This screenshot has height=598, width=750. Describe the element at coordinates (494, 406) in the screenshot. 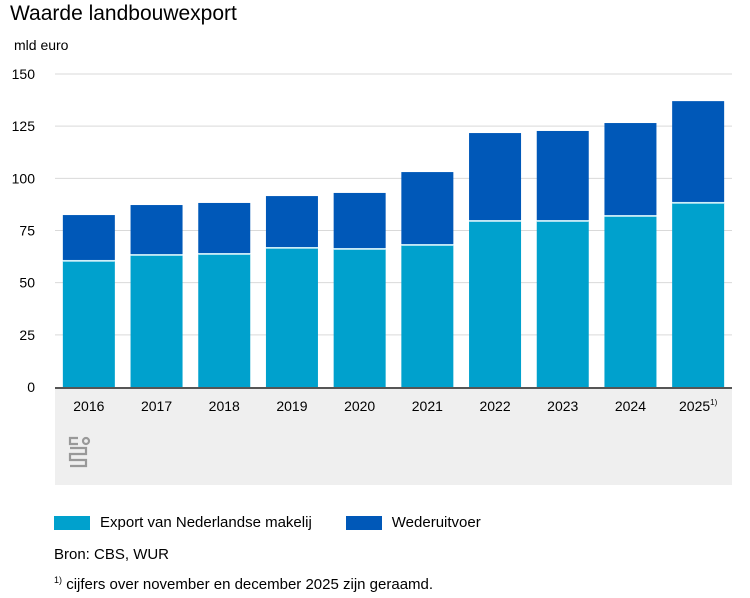

I see `x-tick-label: 2022` at that location.